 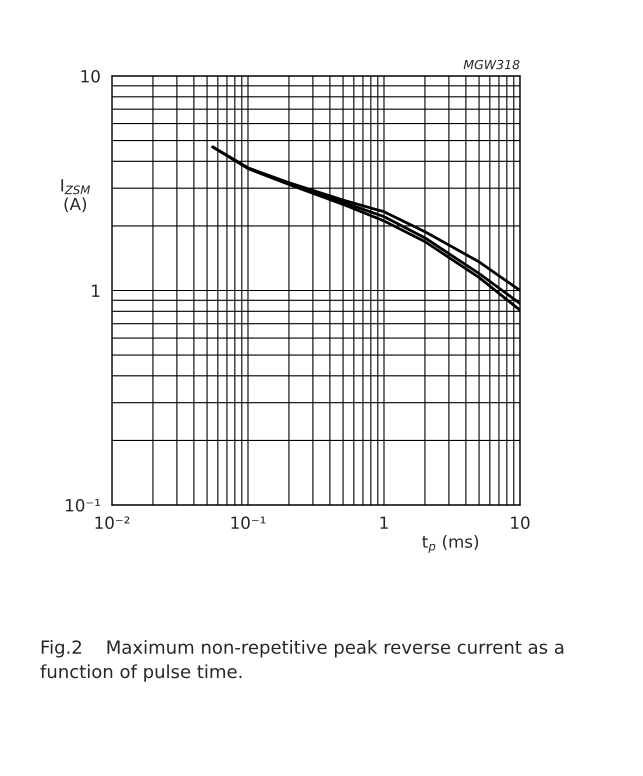 I want to click on y-axis-title: I$_{ZSM}$ (A), so click(x=75, y=195).